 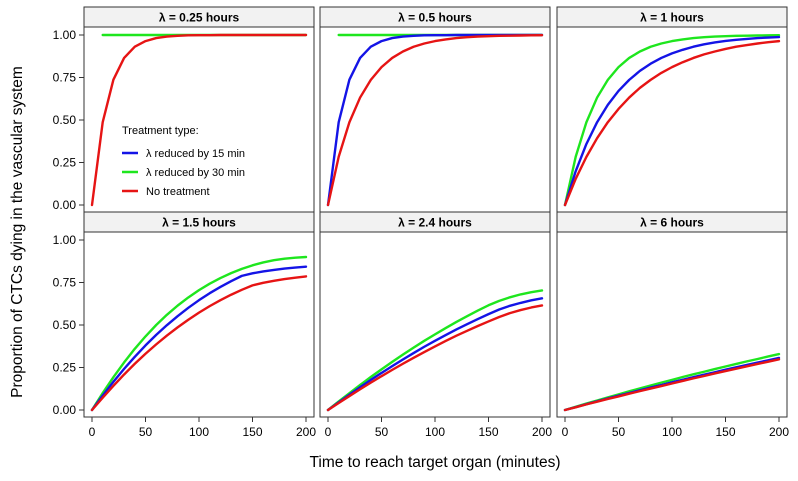 I want to click on panel-5: λ = 2.4 hours 0 50 100 150 200, so click(x=435, y=325).